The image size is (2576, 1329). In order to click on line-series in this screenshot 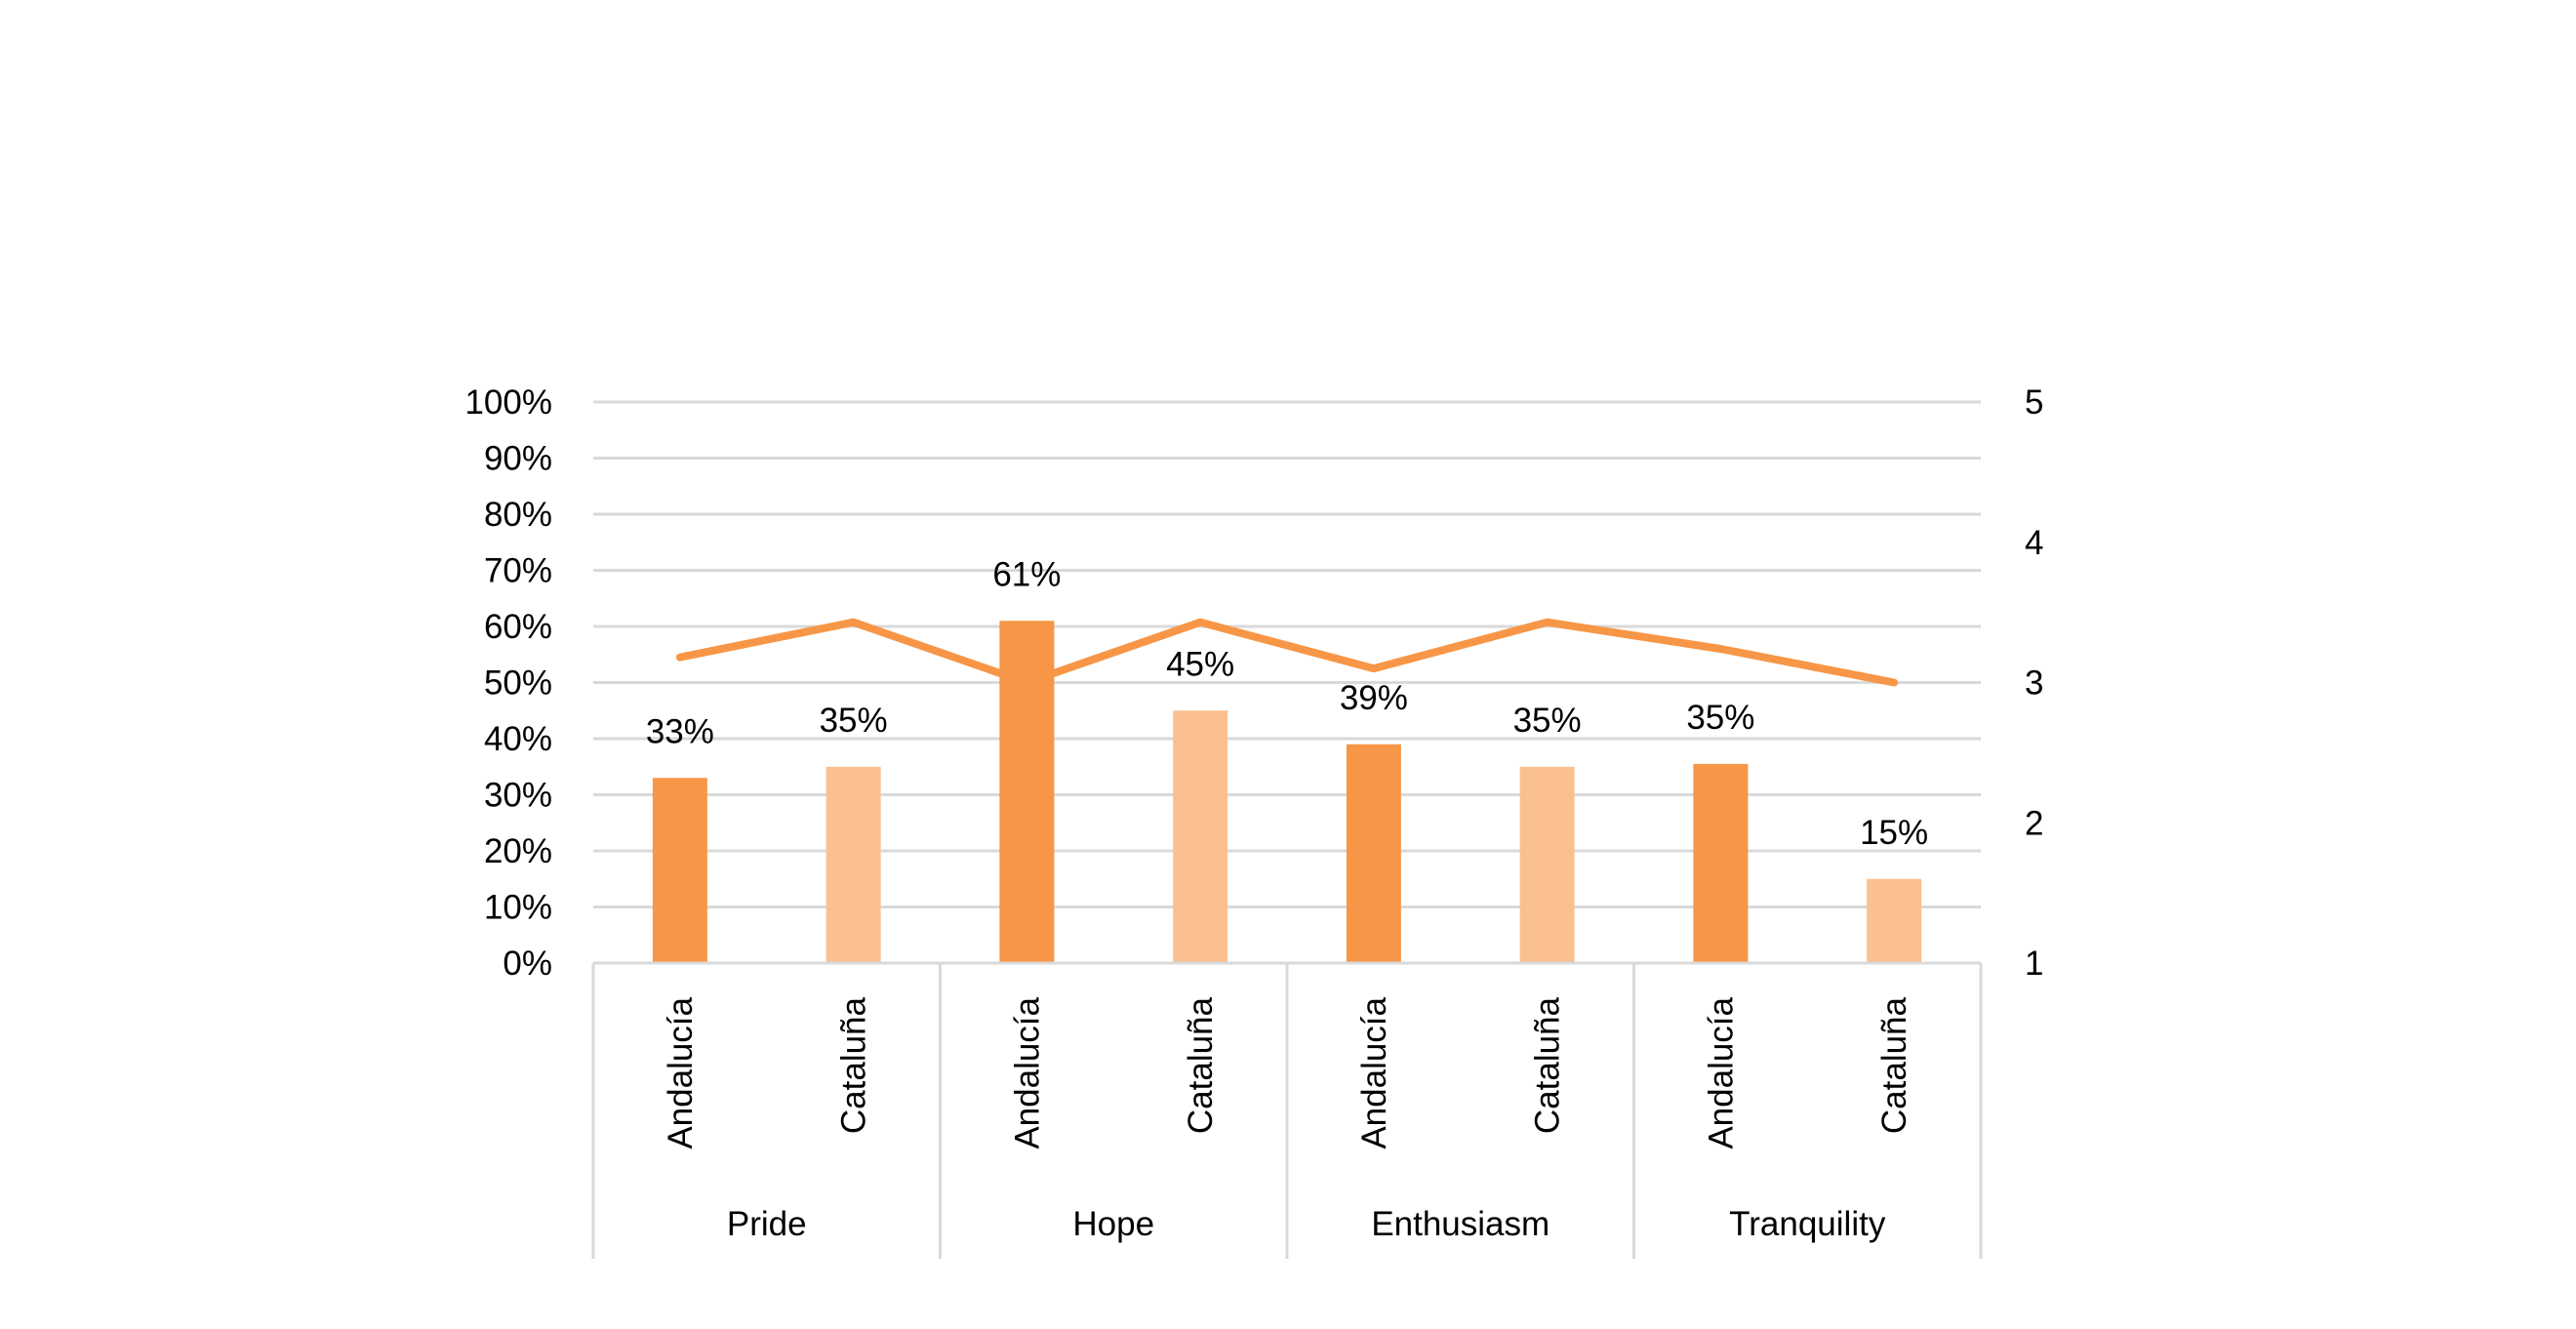, I will do `click(1287, 653)`.